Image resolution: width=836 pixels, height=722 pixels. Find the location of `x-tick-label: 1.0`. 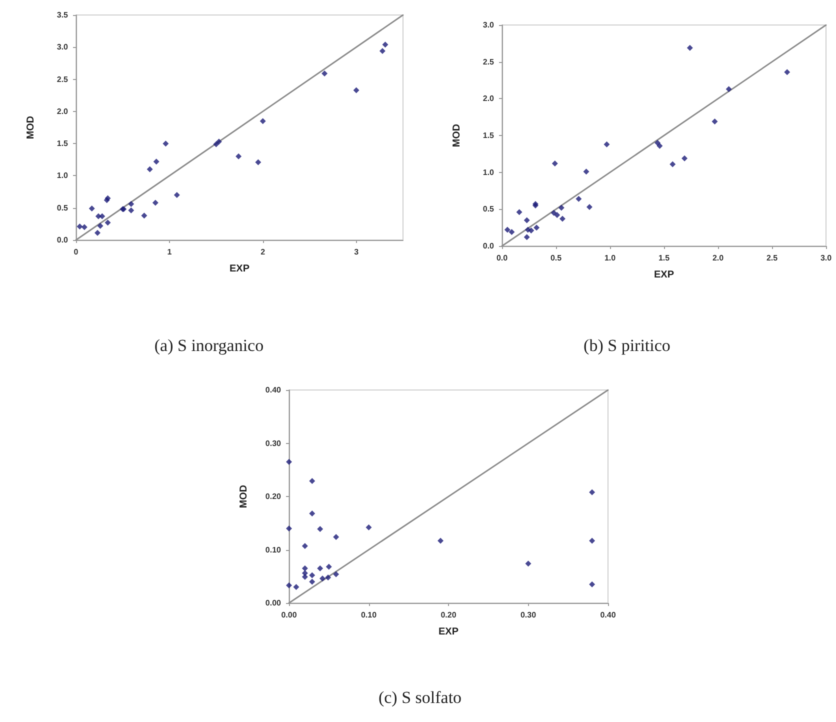

x-tick-label: 1.0 is located at coordinates (610, 258).